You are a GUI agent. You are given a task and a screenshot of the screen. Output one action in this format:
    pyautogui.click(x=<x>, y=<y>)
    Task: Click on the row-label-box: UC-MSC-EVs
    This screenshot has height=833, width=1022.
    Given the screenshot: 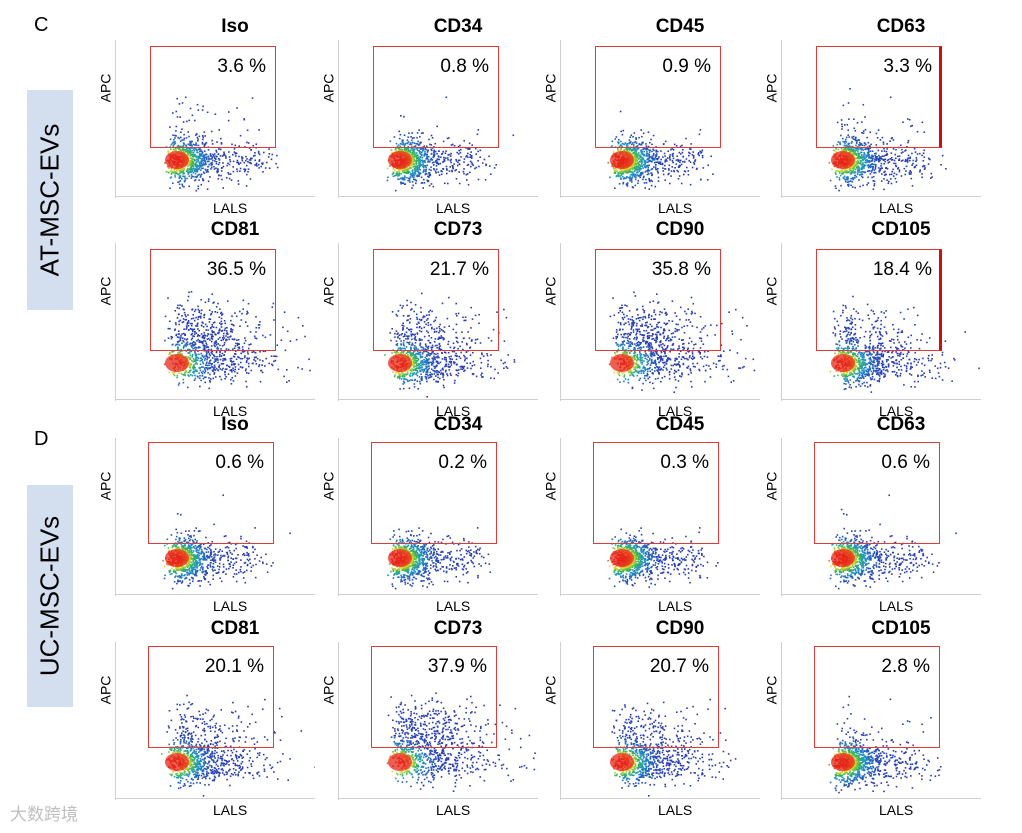 What is the action you would take?
    pyautogui.click(x=50, y=596)
    